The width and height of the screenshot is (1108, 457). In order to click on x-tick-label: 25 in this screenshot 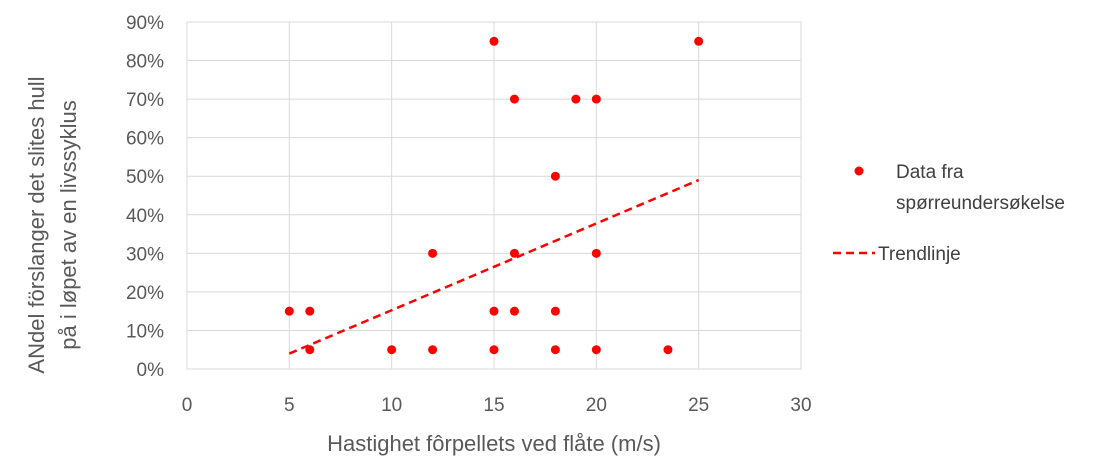, I will do `click(698, 405)`.